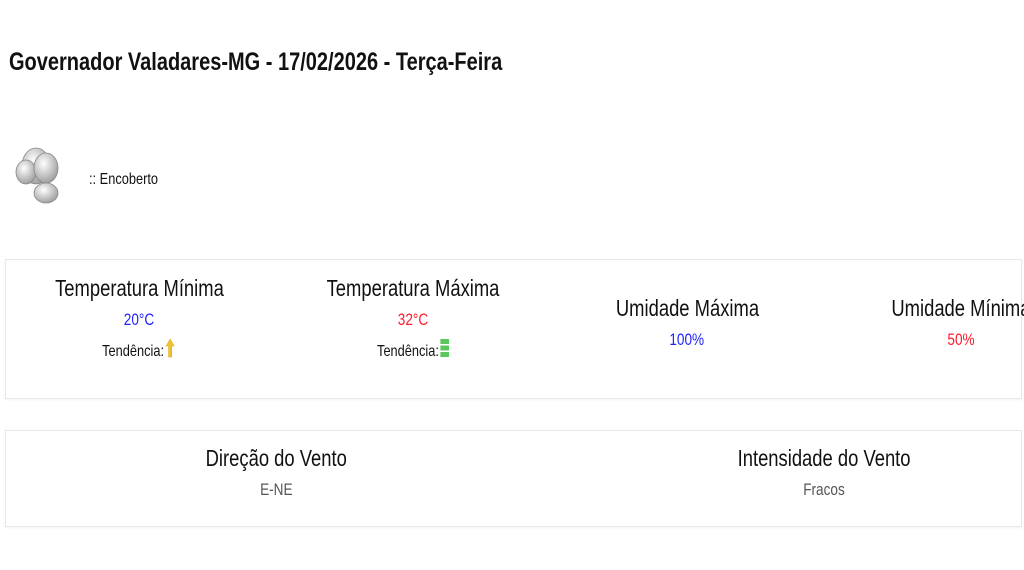 The image size is (1024, 570). Describe the element at coordinates (139, 319) in the screenshot. I see `value: 20°C` at that location.